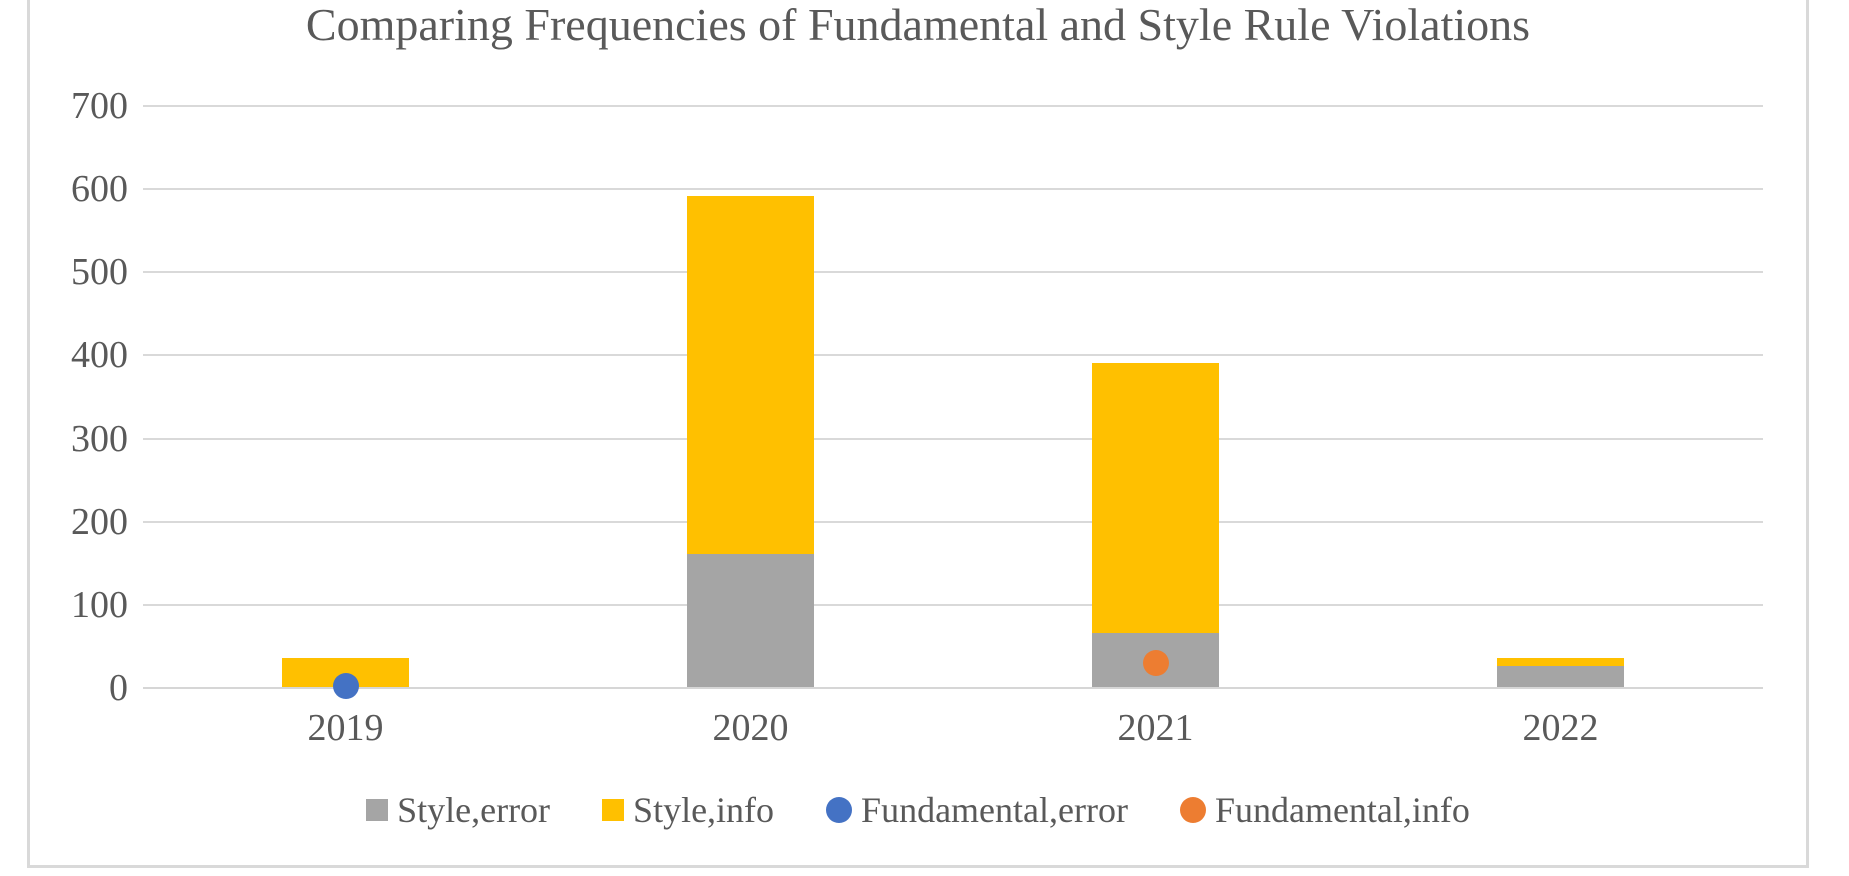 Image resolution: width=1849 pixels, height=876 pixels. I want to click on y-tick-label: 400, so click(99, 355).